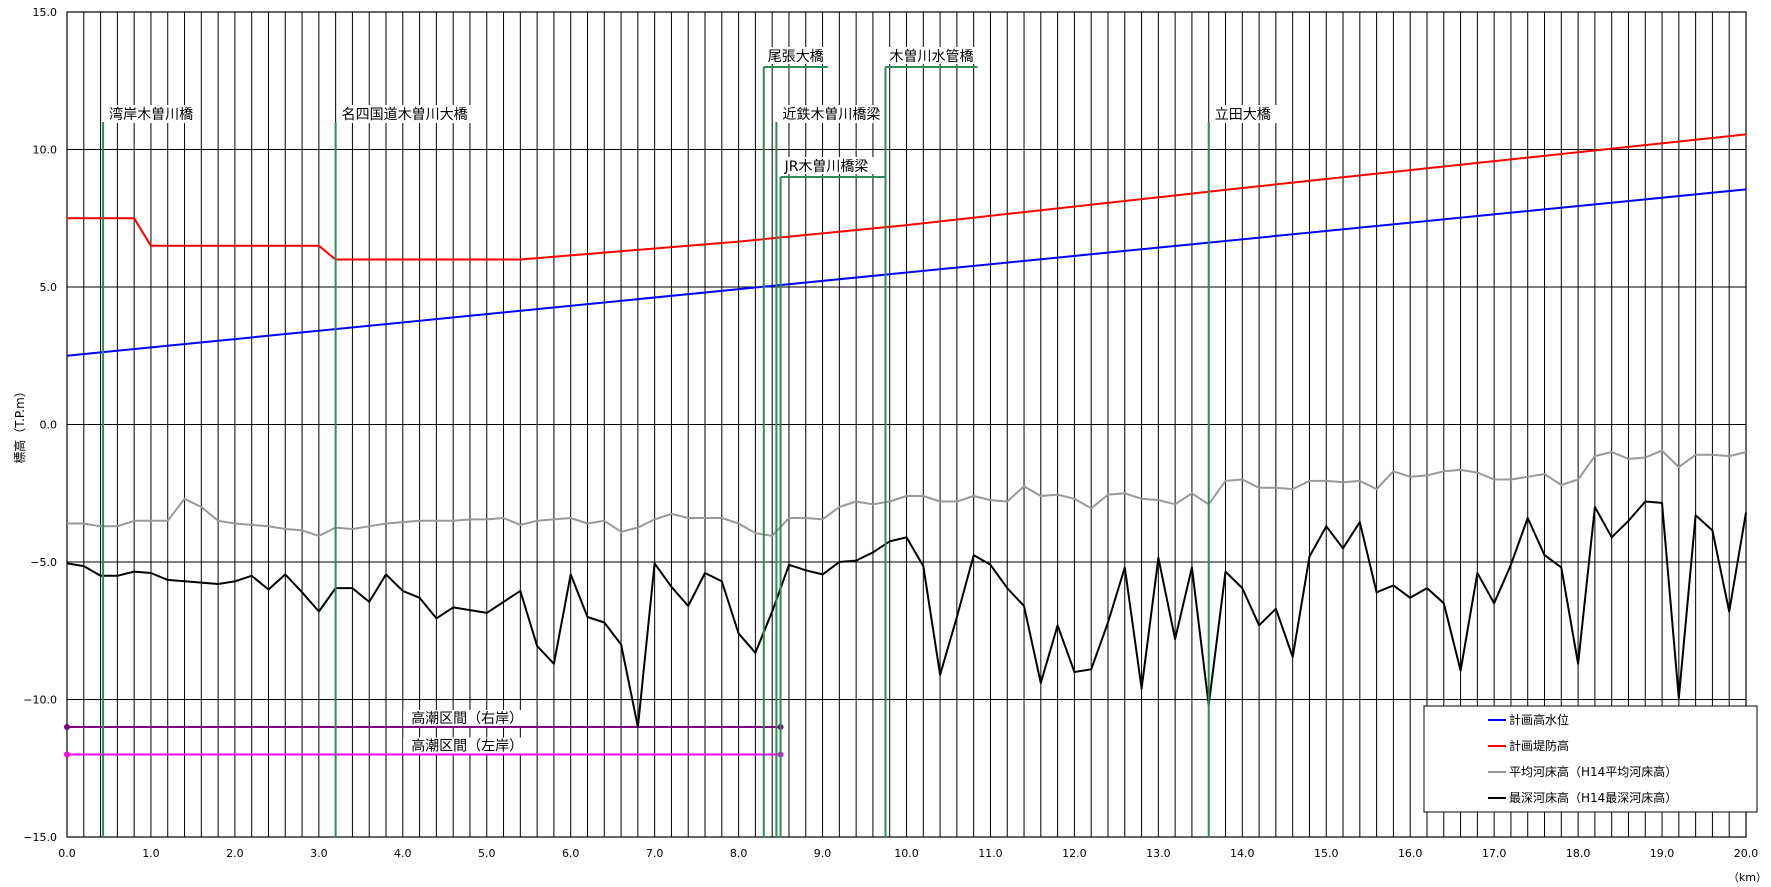 This screenshot has height=887, width=1771. I want to click on x-tick-label: 2.0, so click(235, 853).